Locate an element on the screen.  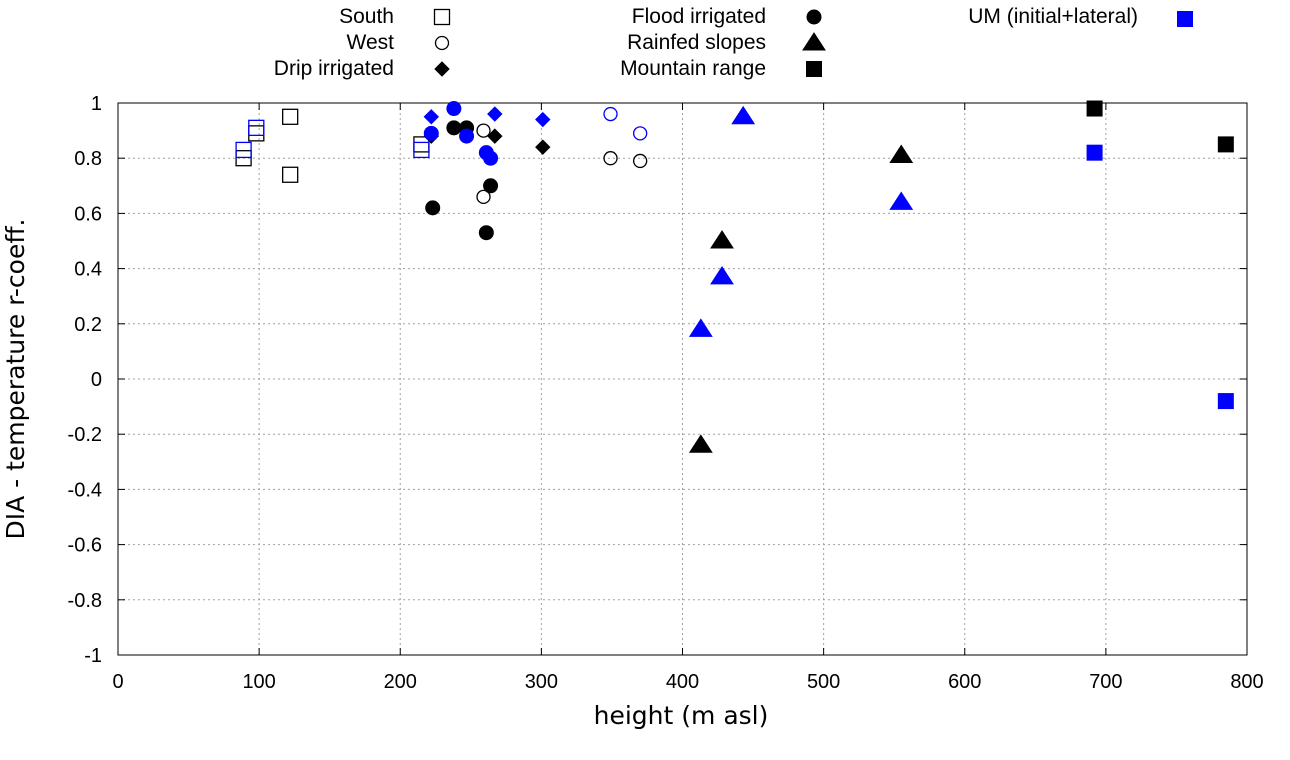
series-flood-irrigated-um is located at coordinates (461, 133).